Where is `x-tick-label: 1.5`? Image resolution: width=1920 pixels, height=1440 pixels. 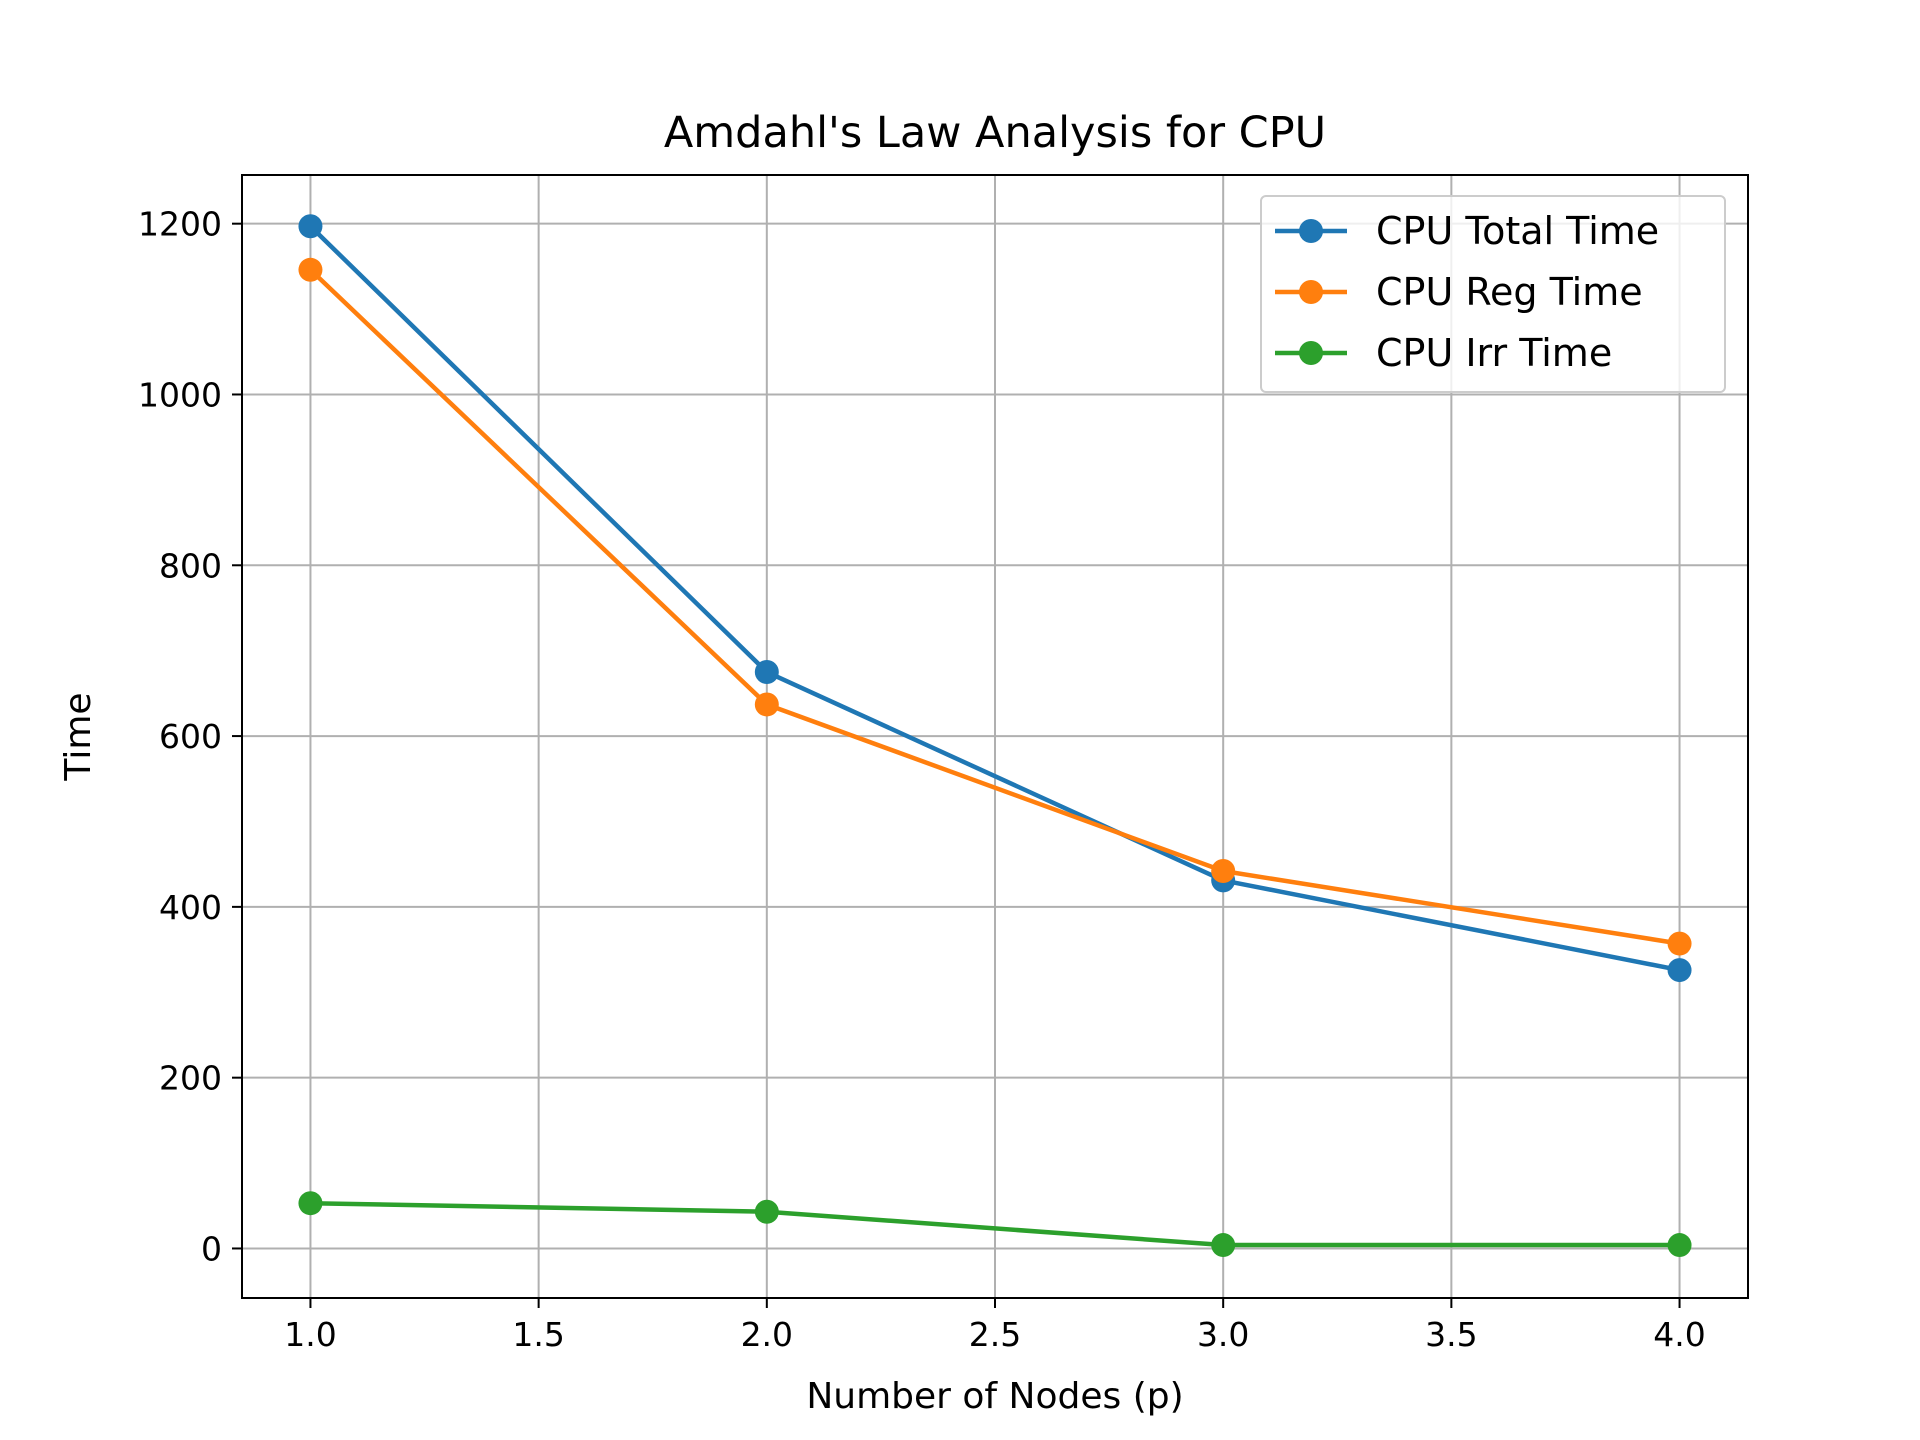 x-tick-label: 1.5 is located at coordinates (538, 1334).